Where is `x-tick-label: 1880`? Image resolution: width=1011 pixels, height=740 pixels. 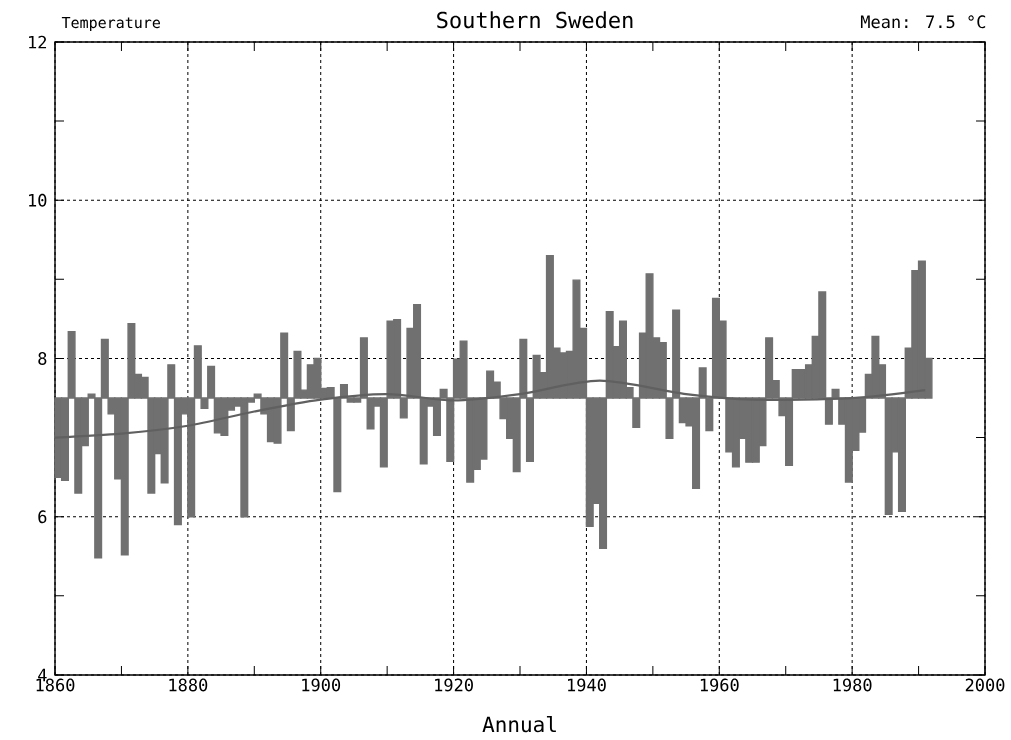
x-tick-label: 1880 is located at coordinates (188, 685).